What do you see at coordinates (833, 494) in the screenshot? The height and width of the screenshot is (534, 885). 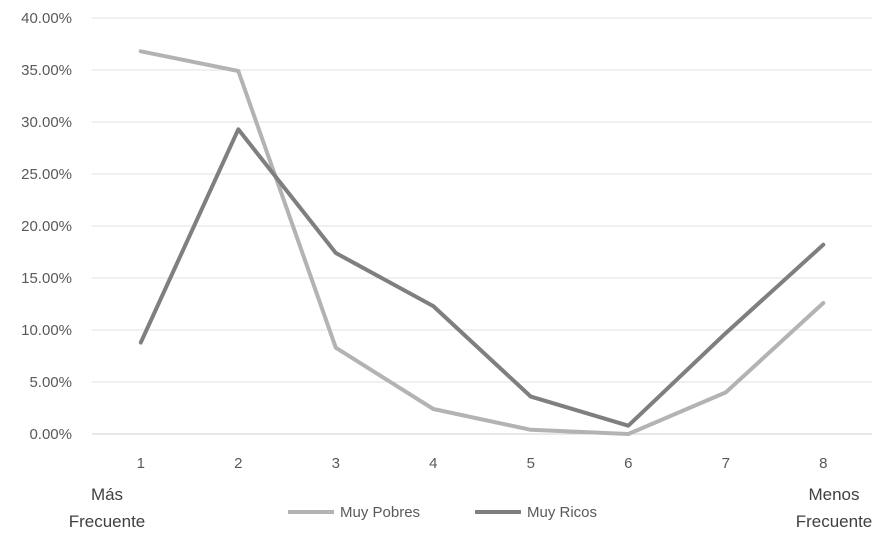 I see `x-end-label-right-line1: Menos` at bounding box center [833, 494].